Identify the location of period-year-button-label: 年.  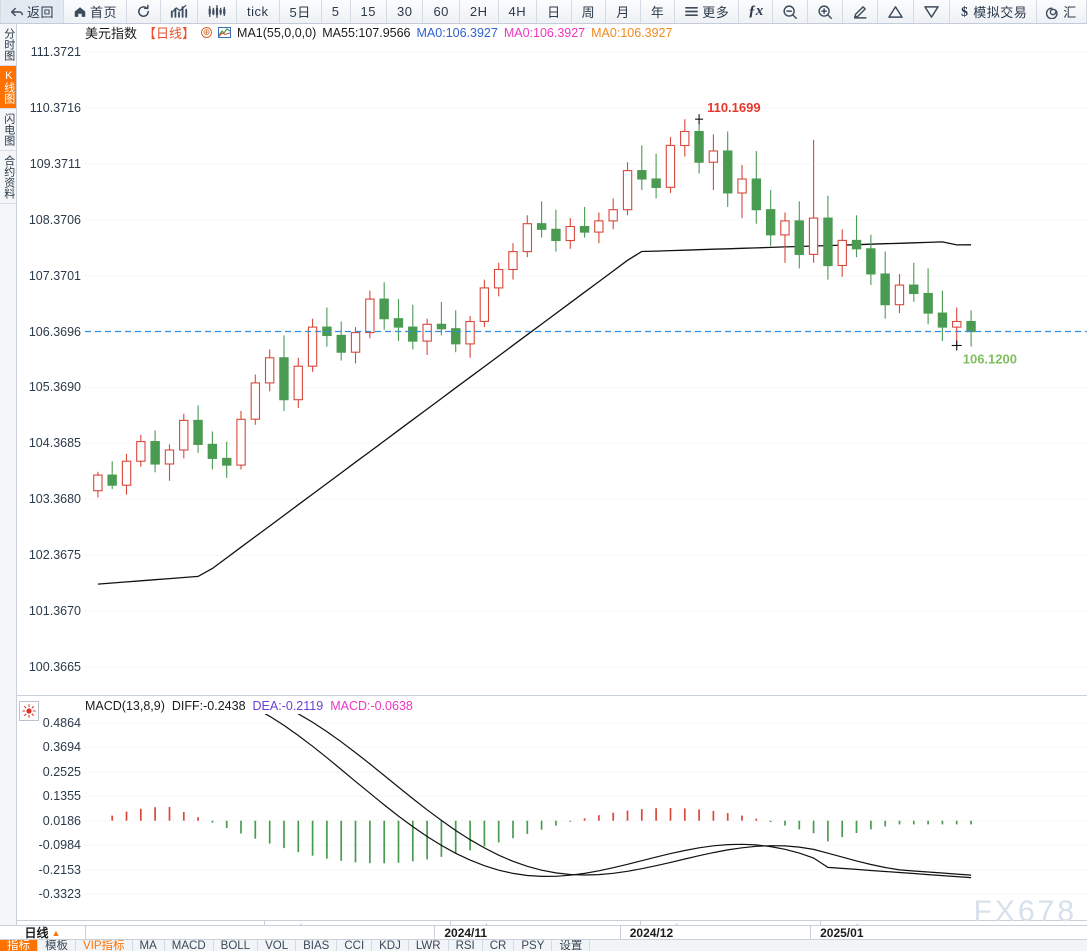
(657, 12).